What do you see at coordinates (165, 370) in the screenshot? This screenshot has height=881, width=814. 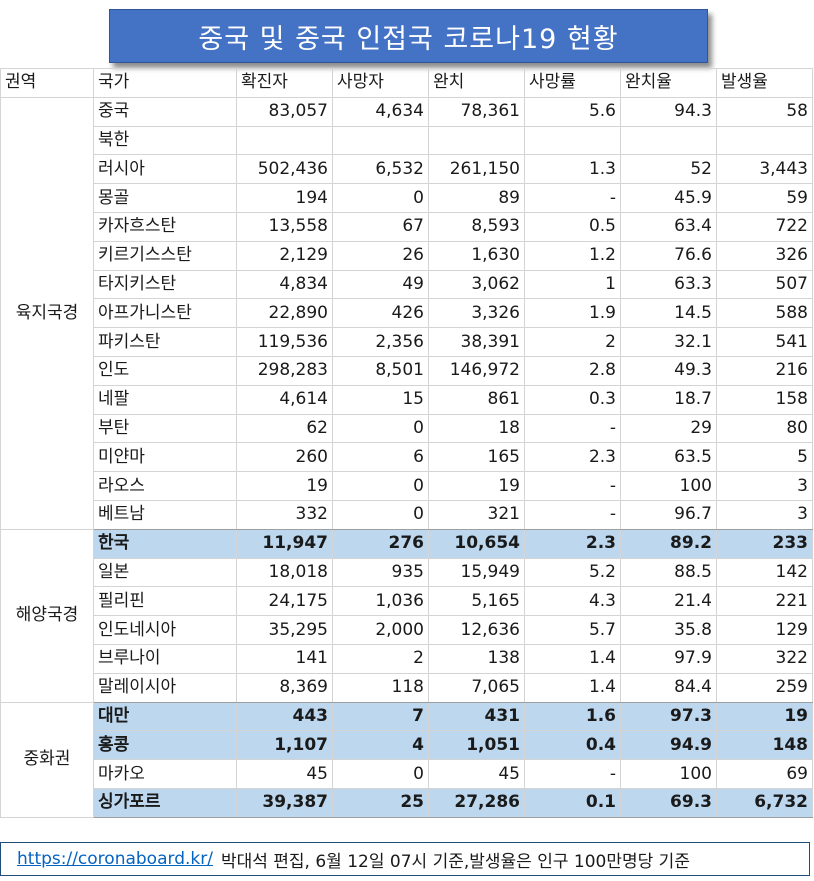 I see `country-cell: 인도` at bounding box center [165, 370].